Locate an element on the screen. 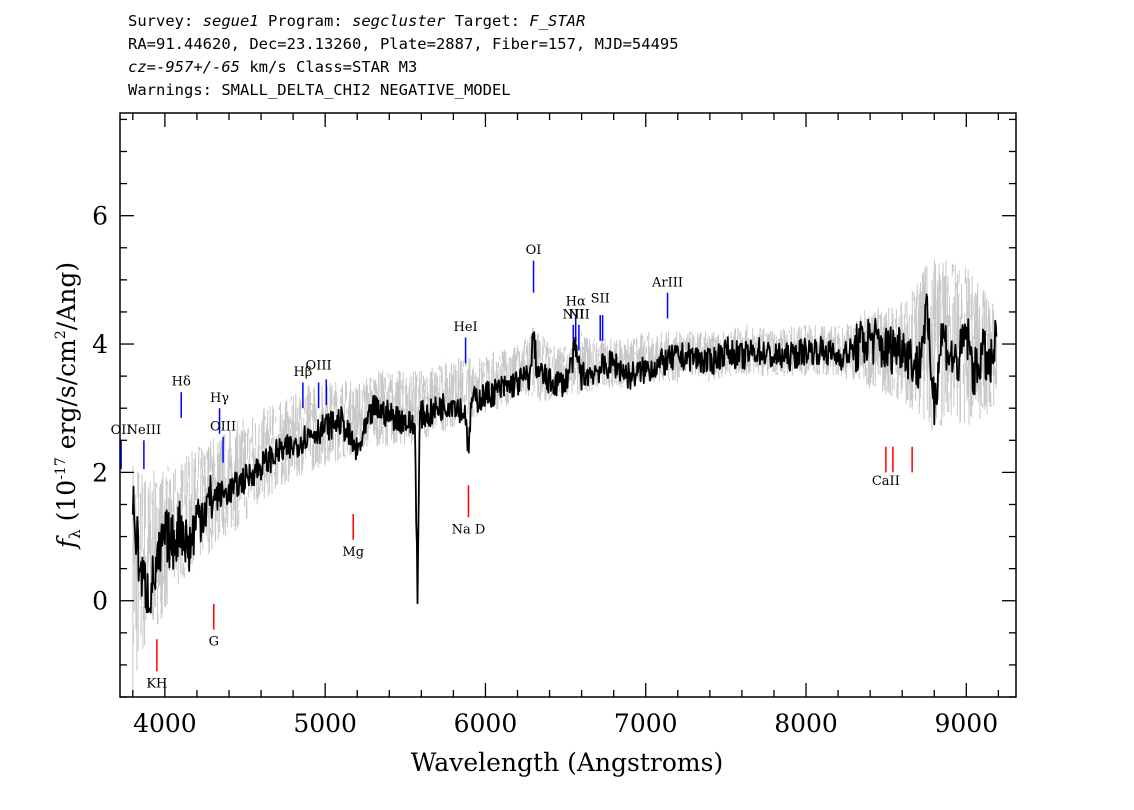 This screenshot has width=1134, height=810. target-value: F_STAR is located at coordinates (557, 21).